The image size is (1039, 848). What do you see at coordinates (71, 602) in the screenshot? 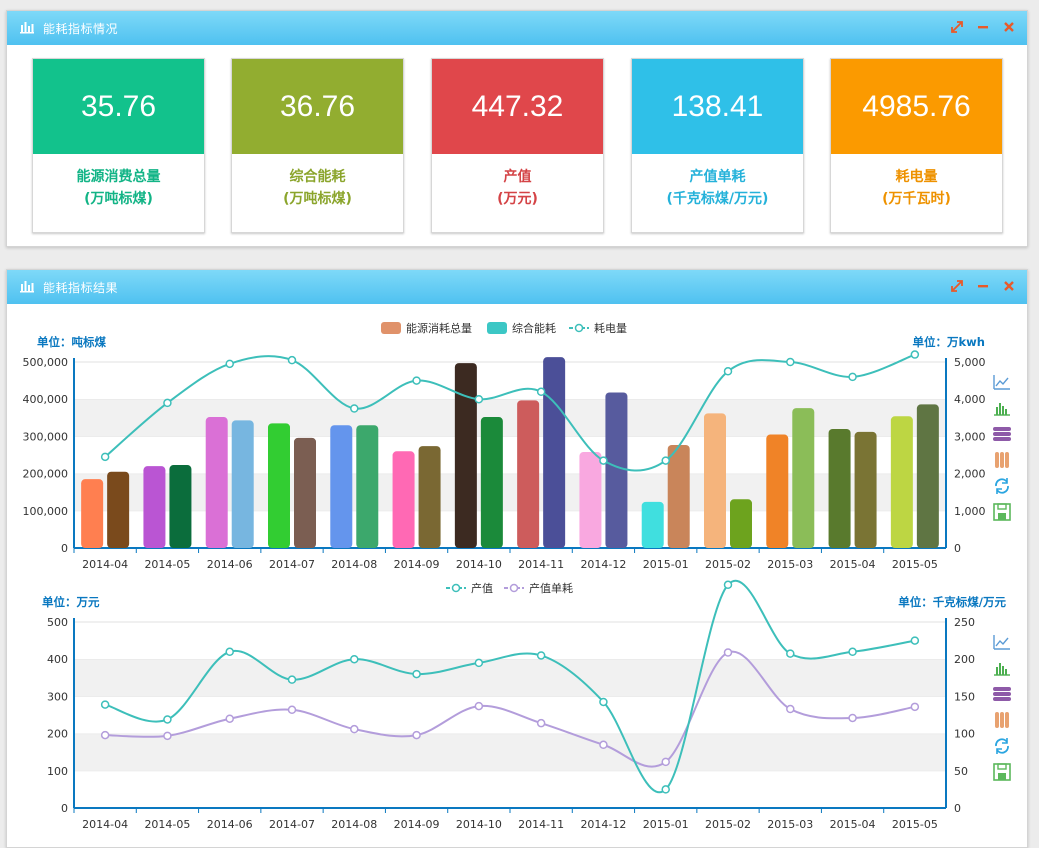
I see `left-unit-label: 单位：万元` at bounding box center [71, 602].